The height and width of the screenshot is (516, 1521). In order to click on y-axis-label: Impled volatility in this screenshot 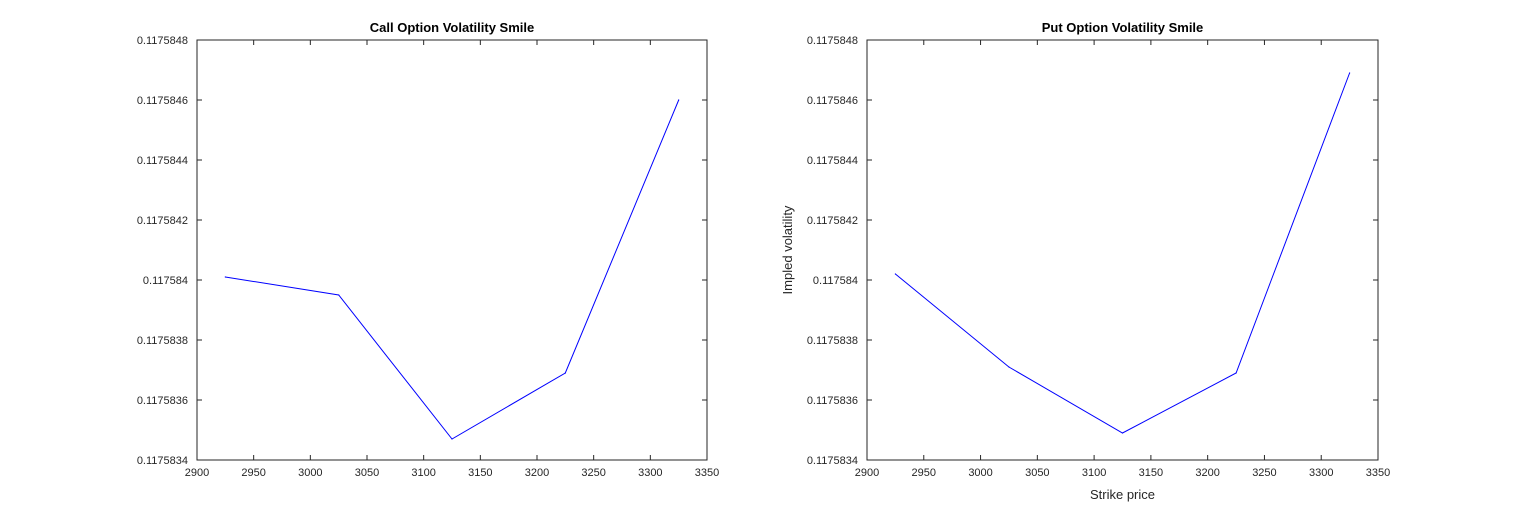, I will do `click(787, 249)`.